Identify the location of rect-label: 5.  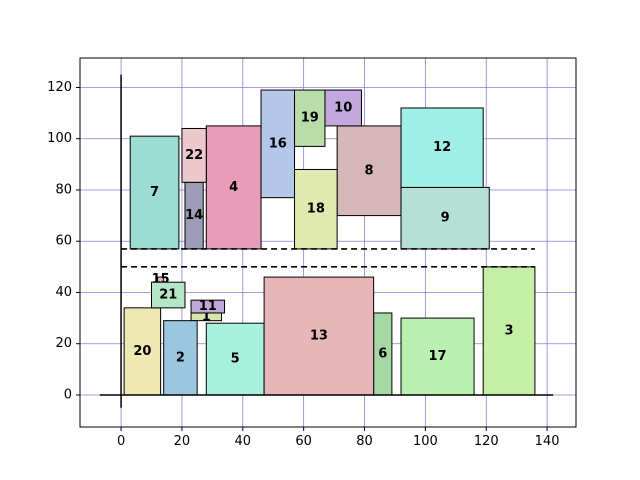
(235, 359).